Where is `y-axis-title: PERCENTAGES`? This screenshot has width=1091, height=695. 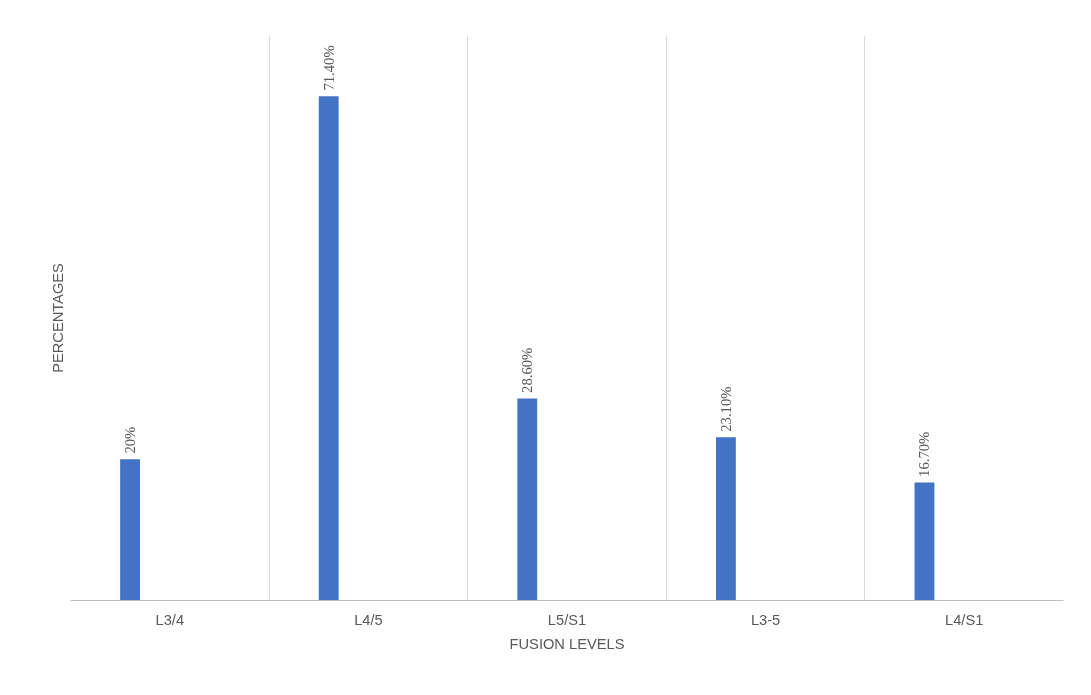 y-axis-title: PERCENTAGES is located at coordinates (57, 317).